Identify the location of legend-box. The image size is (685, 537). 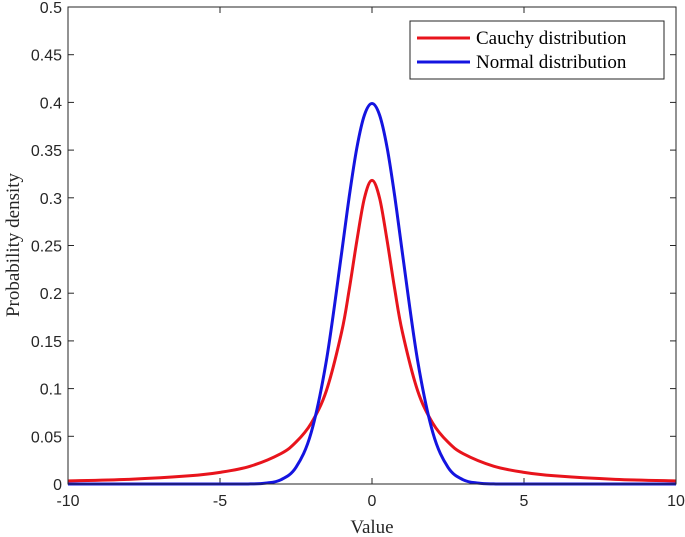
(537, 50).